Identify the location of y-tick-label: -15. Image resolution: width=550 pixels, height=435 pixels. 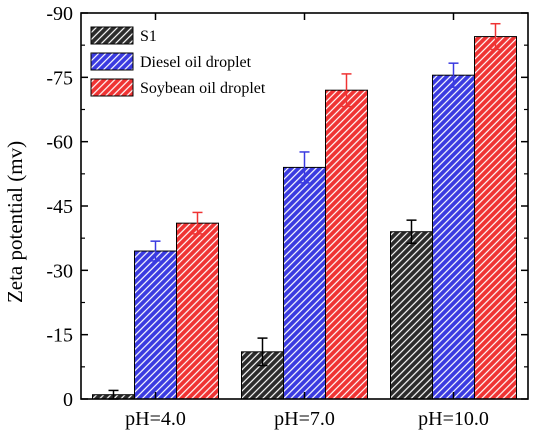
(59, 336).